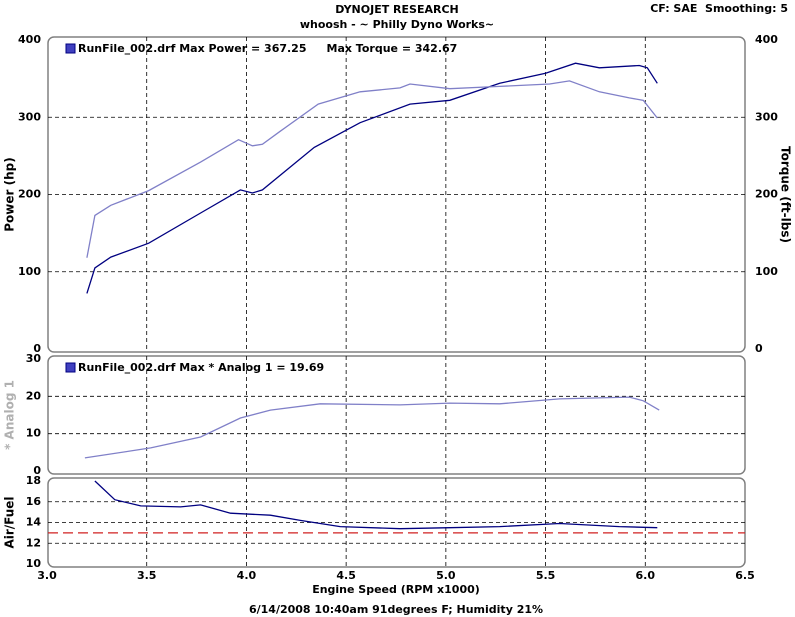 The width and height of the screenshot is (795, 617). I want to click on y-tick-label: 12, so click(33, 542).